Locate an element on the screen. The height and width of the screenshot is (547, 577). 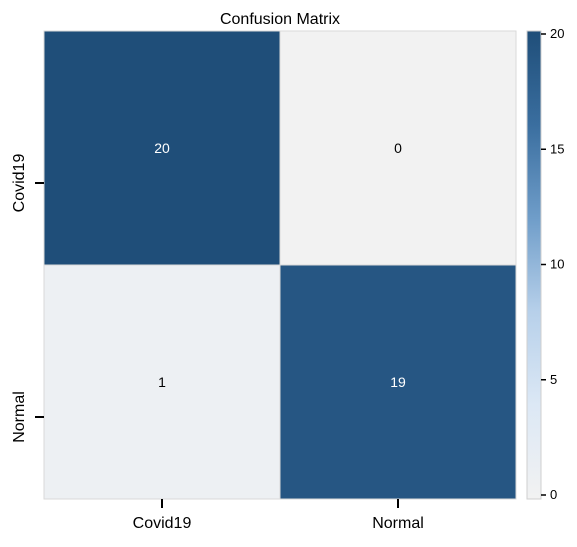
colorbar: 0 5 10 15 20 is located at coordinates (545, 264).